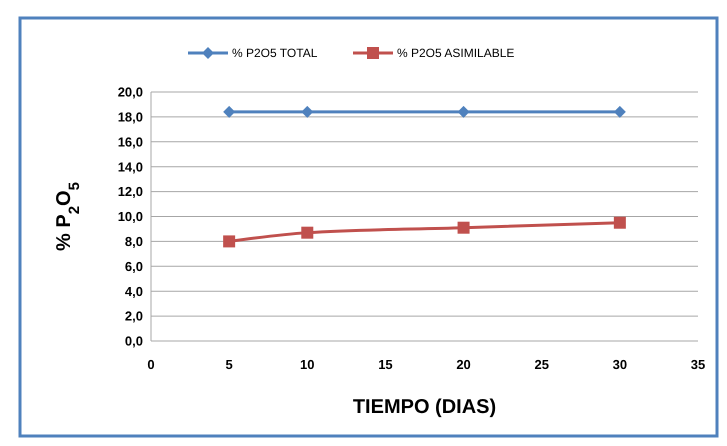  Describe the element at coordinates (455, 53) in the screenshot. I see `legend-label: % P2O5 ASIMILABLE` at that location.